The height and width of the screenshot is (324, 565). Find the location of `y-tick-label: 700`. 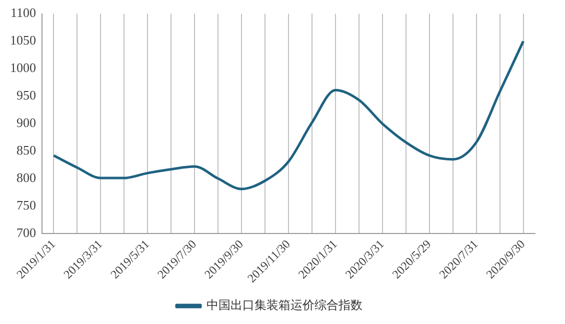

y-tick-label: 700 is located at coordinates (26, 232).